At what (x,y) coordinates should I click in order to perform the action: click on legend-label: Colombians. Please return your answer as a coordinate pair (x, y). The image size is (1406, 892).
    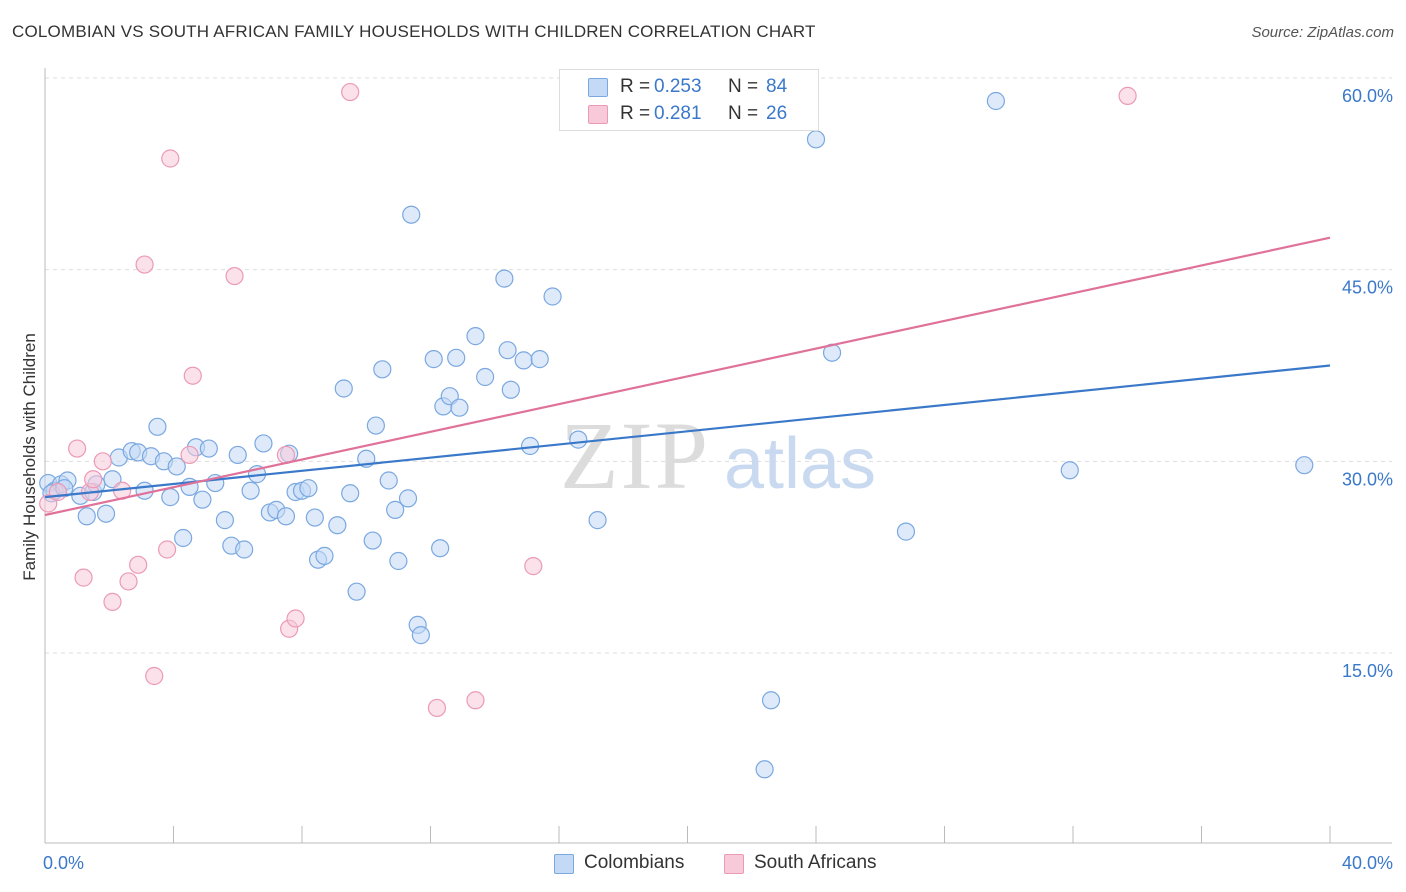
    Looking at the image, I should click on (634, 862).